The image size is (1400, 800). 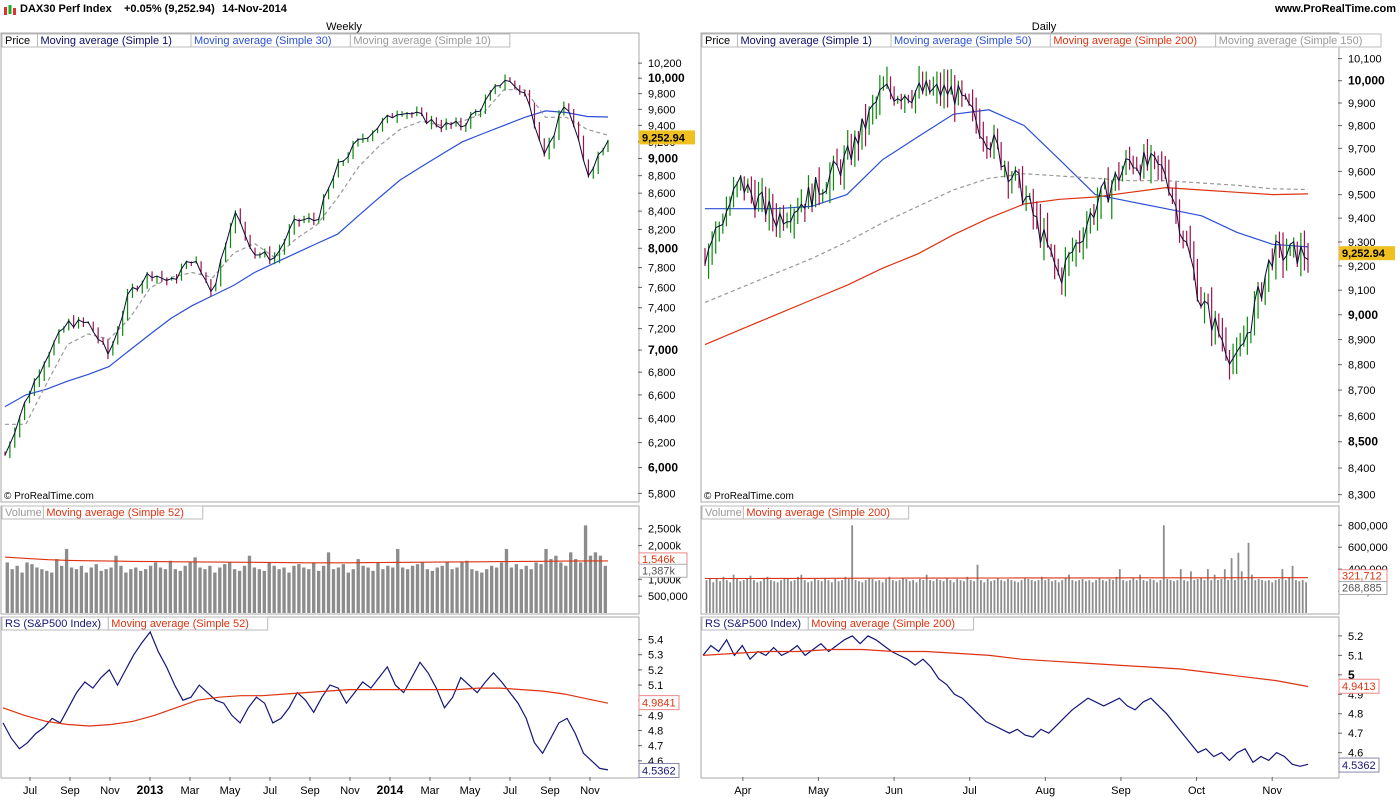 What do you see at coordinates (662, 95) in the screenshot?
I see `y-tick-label: 9,800` at bounding box center [662, 95].